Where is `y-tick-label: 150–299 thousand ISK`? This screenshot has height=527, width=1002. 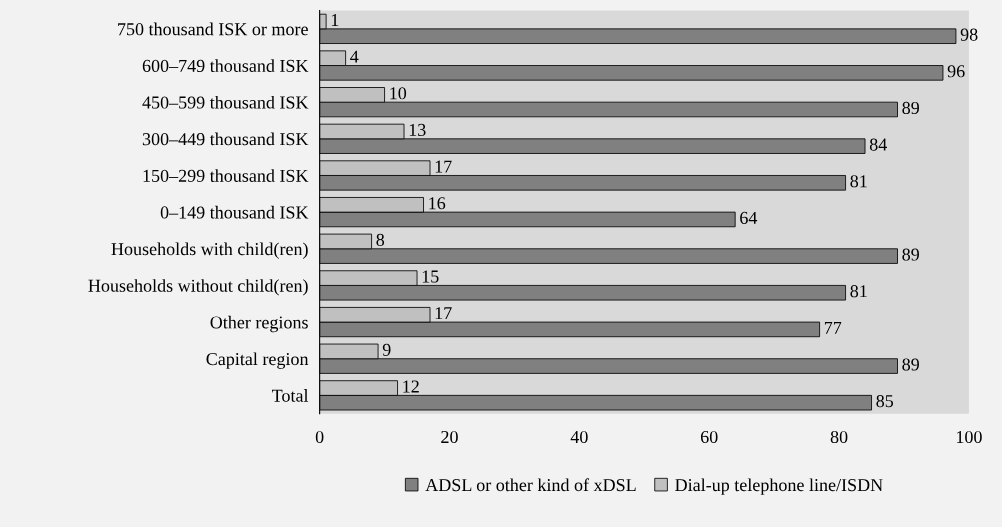 y-tick-label: 150–299 thousand ISK is located at coordinates (226, 175).